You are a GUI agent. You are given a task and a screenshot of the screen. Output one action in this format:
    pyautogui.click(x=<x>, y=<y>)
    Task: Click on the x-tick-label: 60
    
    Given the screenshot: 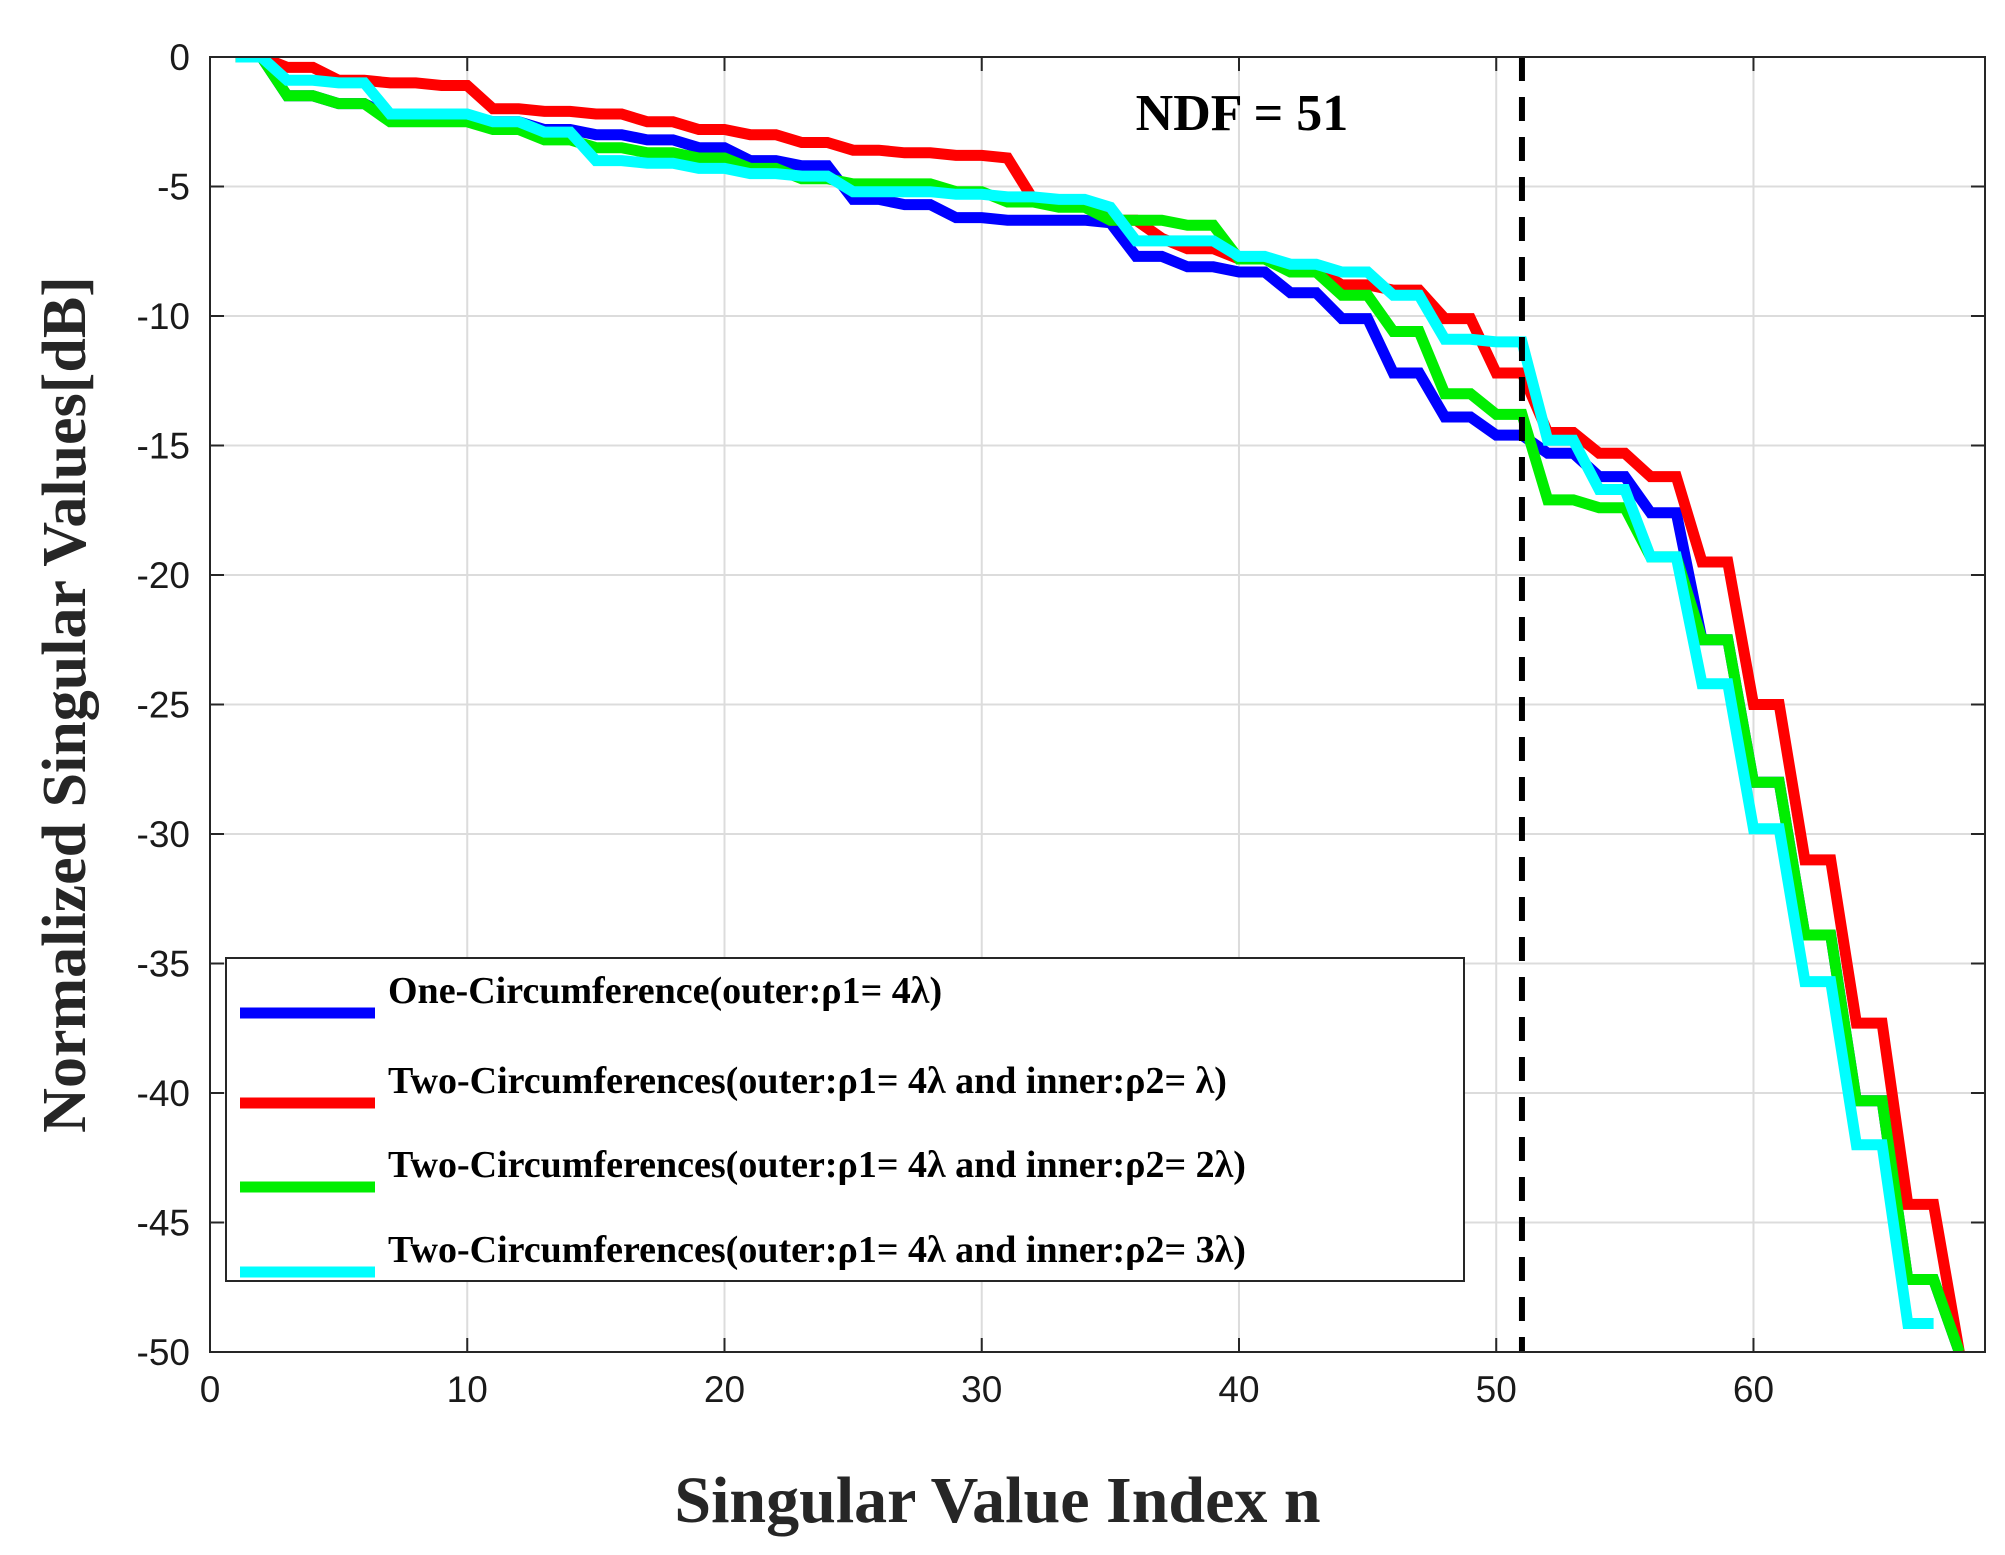 What is the action you would take?
    pyautogui.click(x=1753, y=1389)
    